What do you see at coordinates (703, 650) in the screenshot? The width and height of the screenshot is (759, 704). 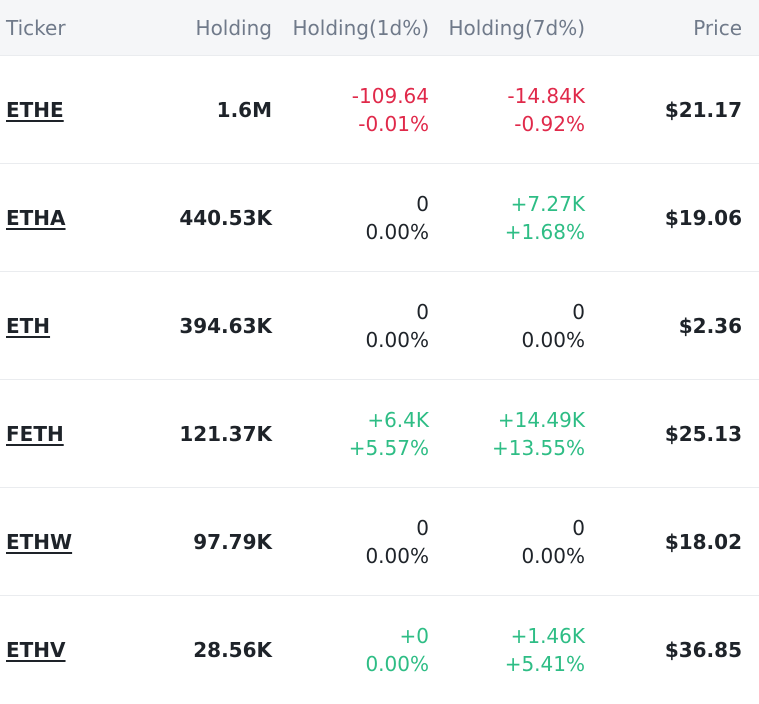 I see `price-value: $36.85` at bounding box center [703, 650].